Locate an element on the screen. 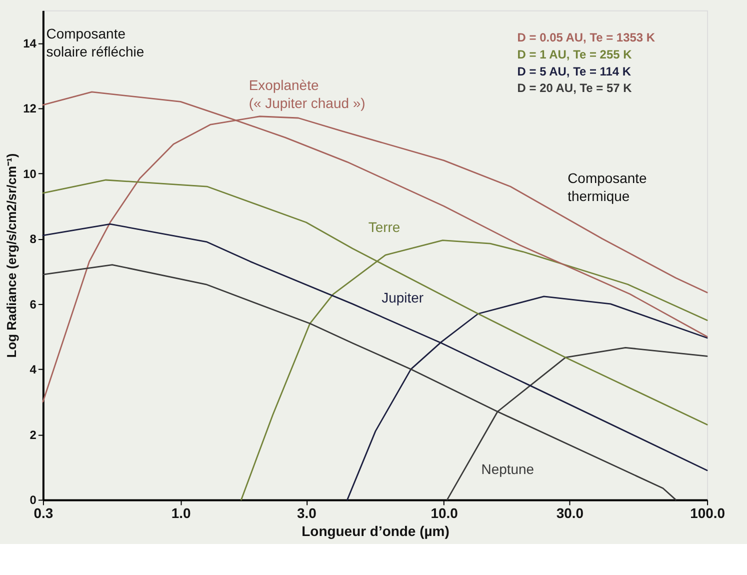 The image size is (747, 575). annotation: Exoplanète (« Jupiter chaud ») is located at coordinates (307, 93).